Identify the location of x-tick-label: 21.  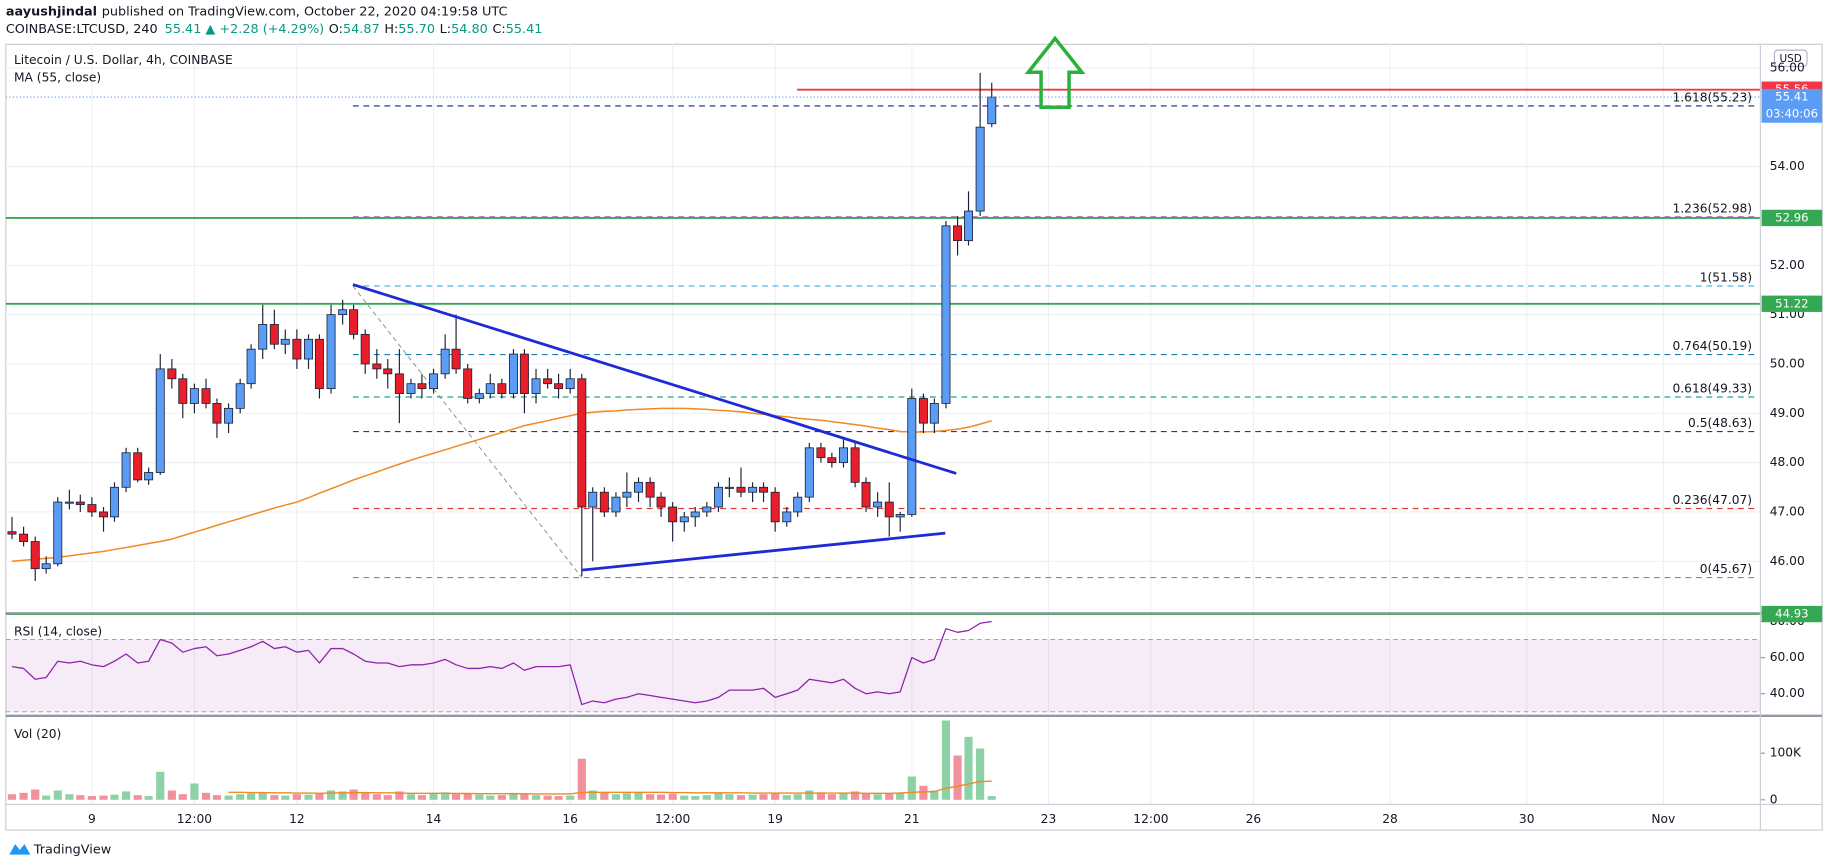
(912, 819).